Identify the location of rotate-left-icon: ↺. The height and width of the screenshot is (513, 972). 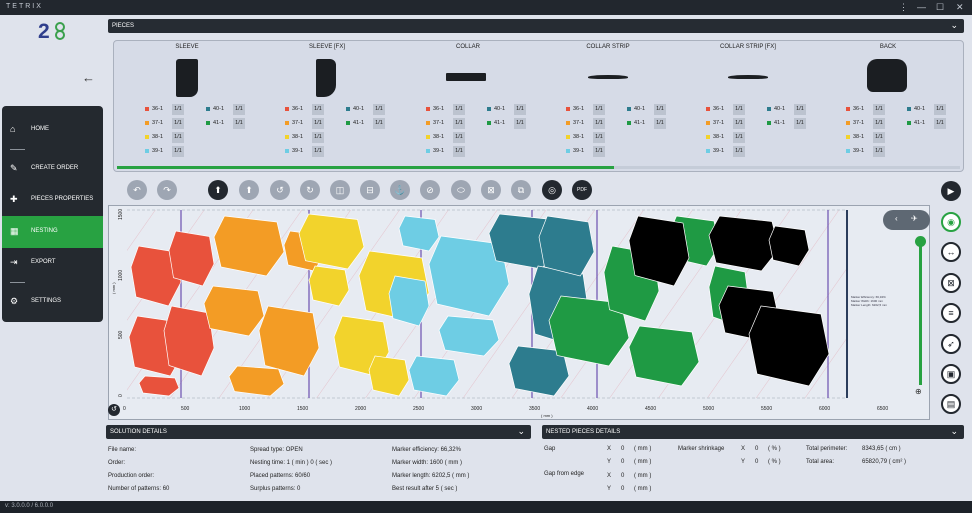
(280, 190).